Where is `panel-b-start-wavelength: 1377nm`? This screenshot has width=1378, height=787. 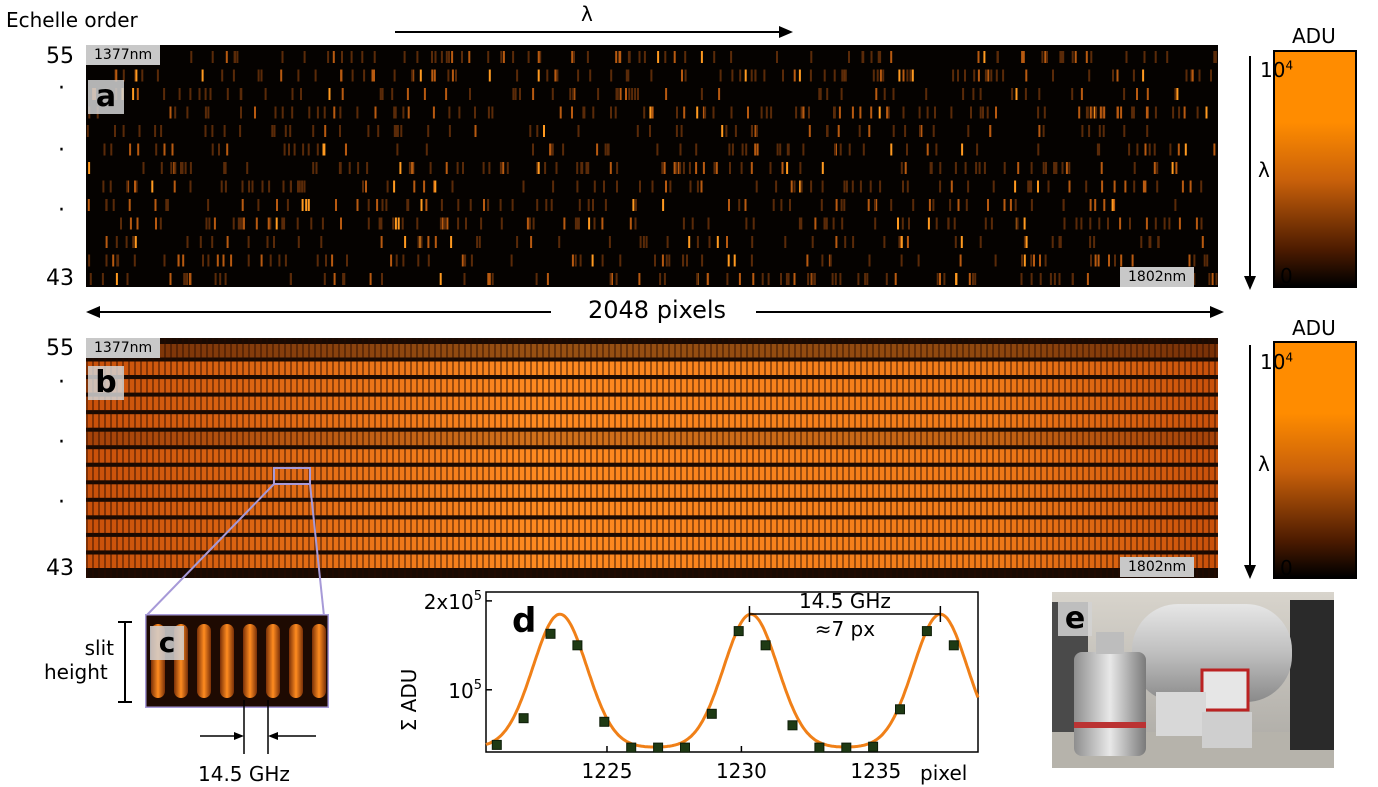
panel-b-start-wavelength: 1377nm is located at coordinates (123, 348).